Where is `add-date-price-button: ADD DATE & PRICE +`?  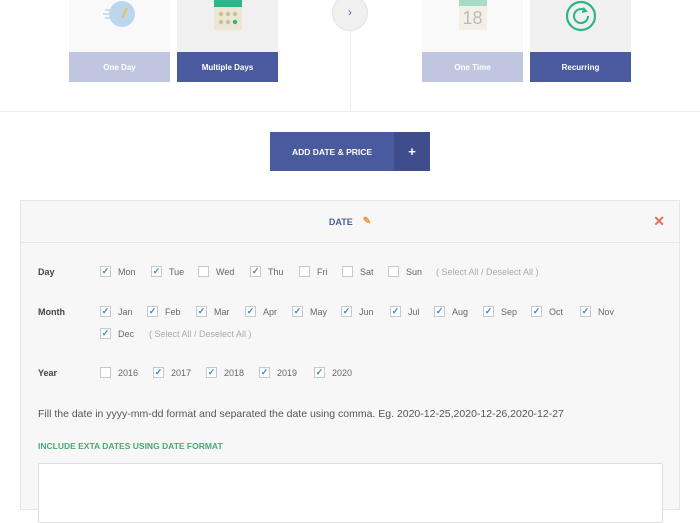 add-date-price-button: ADD DATE & PRICE + is located at coordinates (350, 151).